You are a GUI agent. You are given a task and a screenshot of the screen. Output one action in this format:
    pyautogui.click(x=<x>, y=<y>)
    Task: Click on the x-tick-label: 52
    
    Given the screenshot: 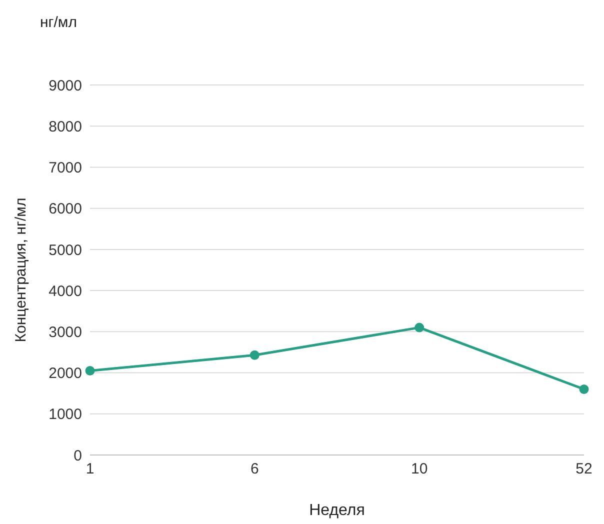 What is the action you would take?
    pyautogui.click(x=584, y=469)
    